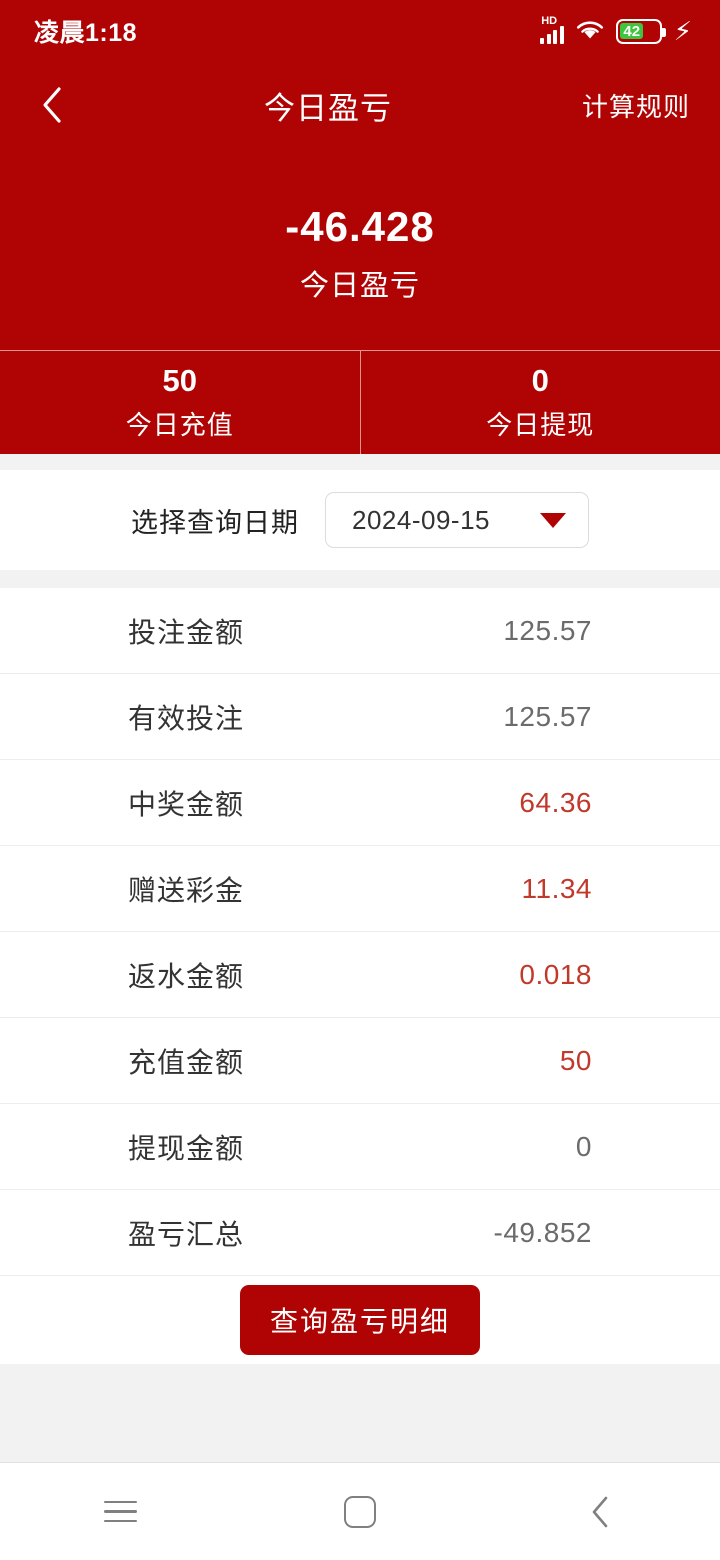 This screenshot has height=1560, width=720. What do you see at coordinates (360, 717) in the screenshot?
I see `table-row: 有效投注 125.57` at bounding box center [360, 717].